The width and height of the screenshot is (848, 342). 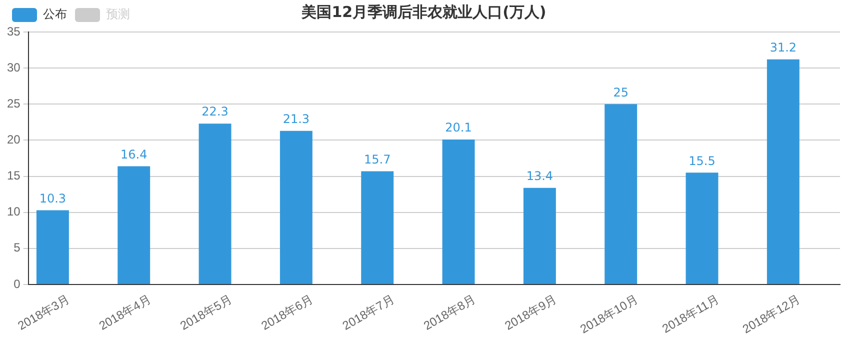 I want to click on data-label: 21.3, so click(x=296, y=119).